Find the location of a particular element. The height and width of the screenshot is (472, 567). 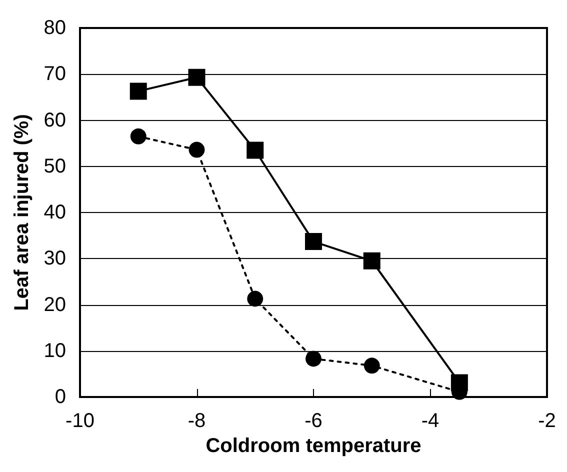

x-axis-title: Coldroom temperature is located at coordinates (314, 445).